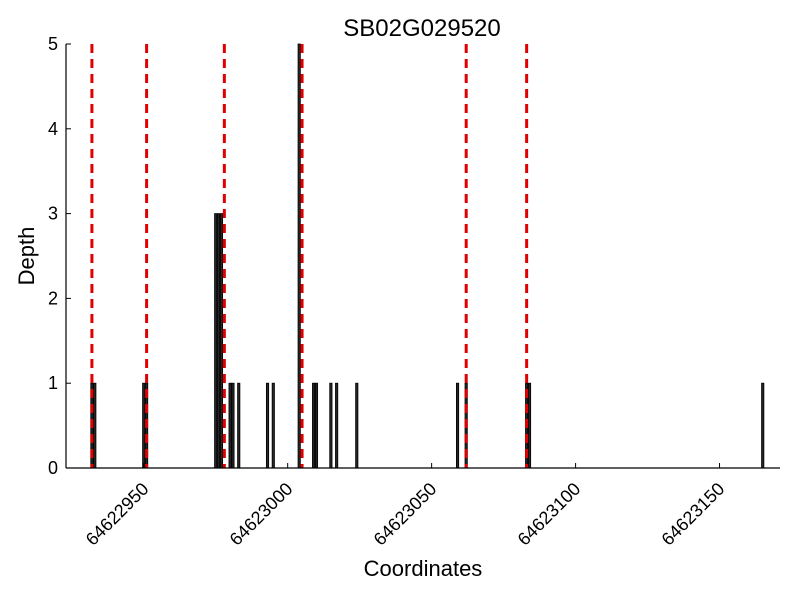 The image size is (800, 600). I want to click on x-tick-label: 64623100, so click(549, 514).